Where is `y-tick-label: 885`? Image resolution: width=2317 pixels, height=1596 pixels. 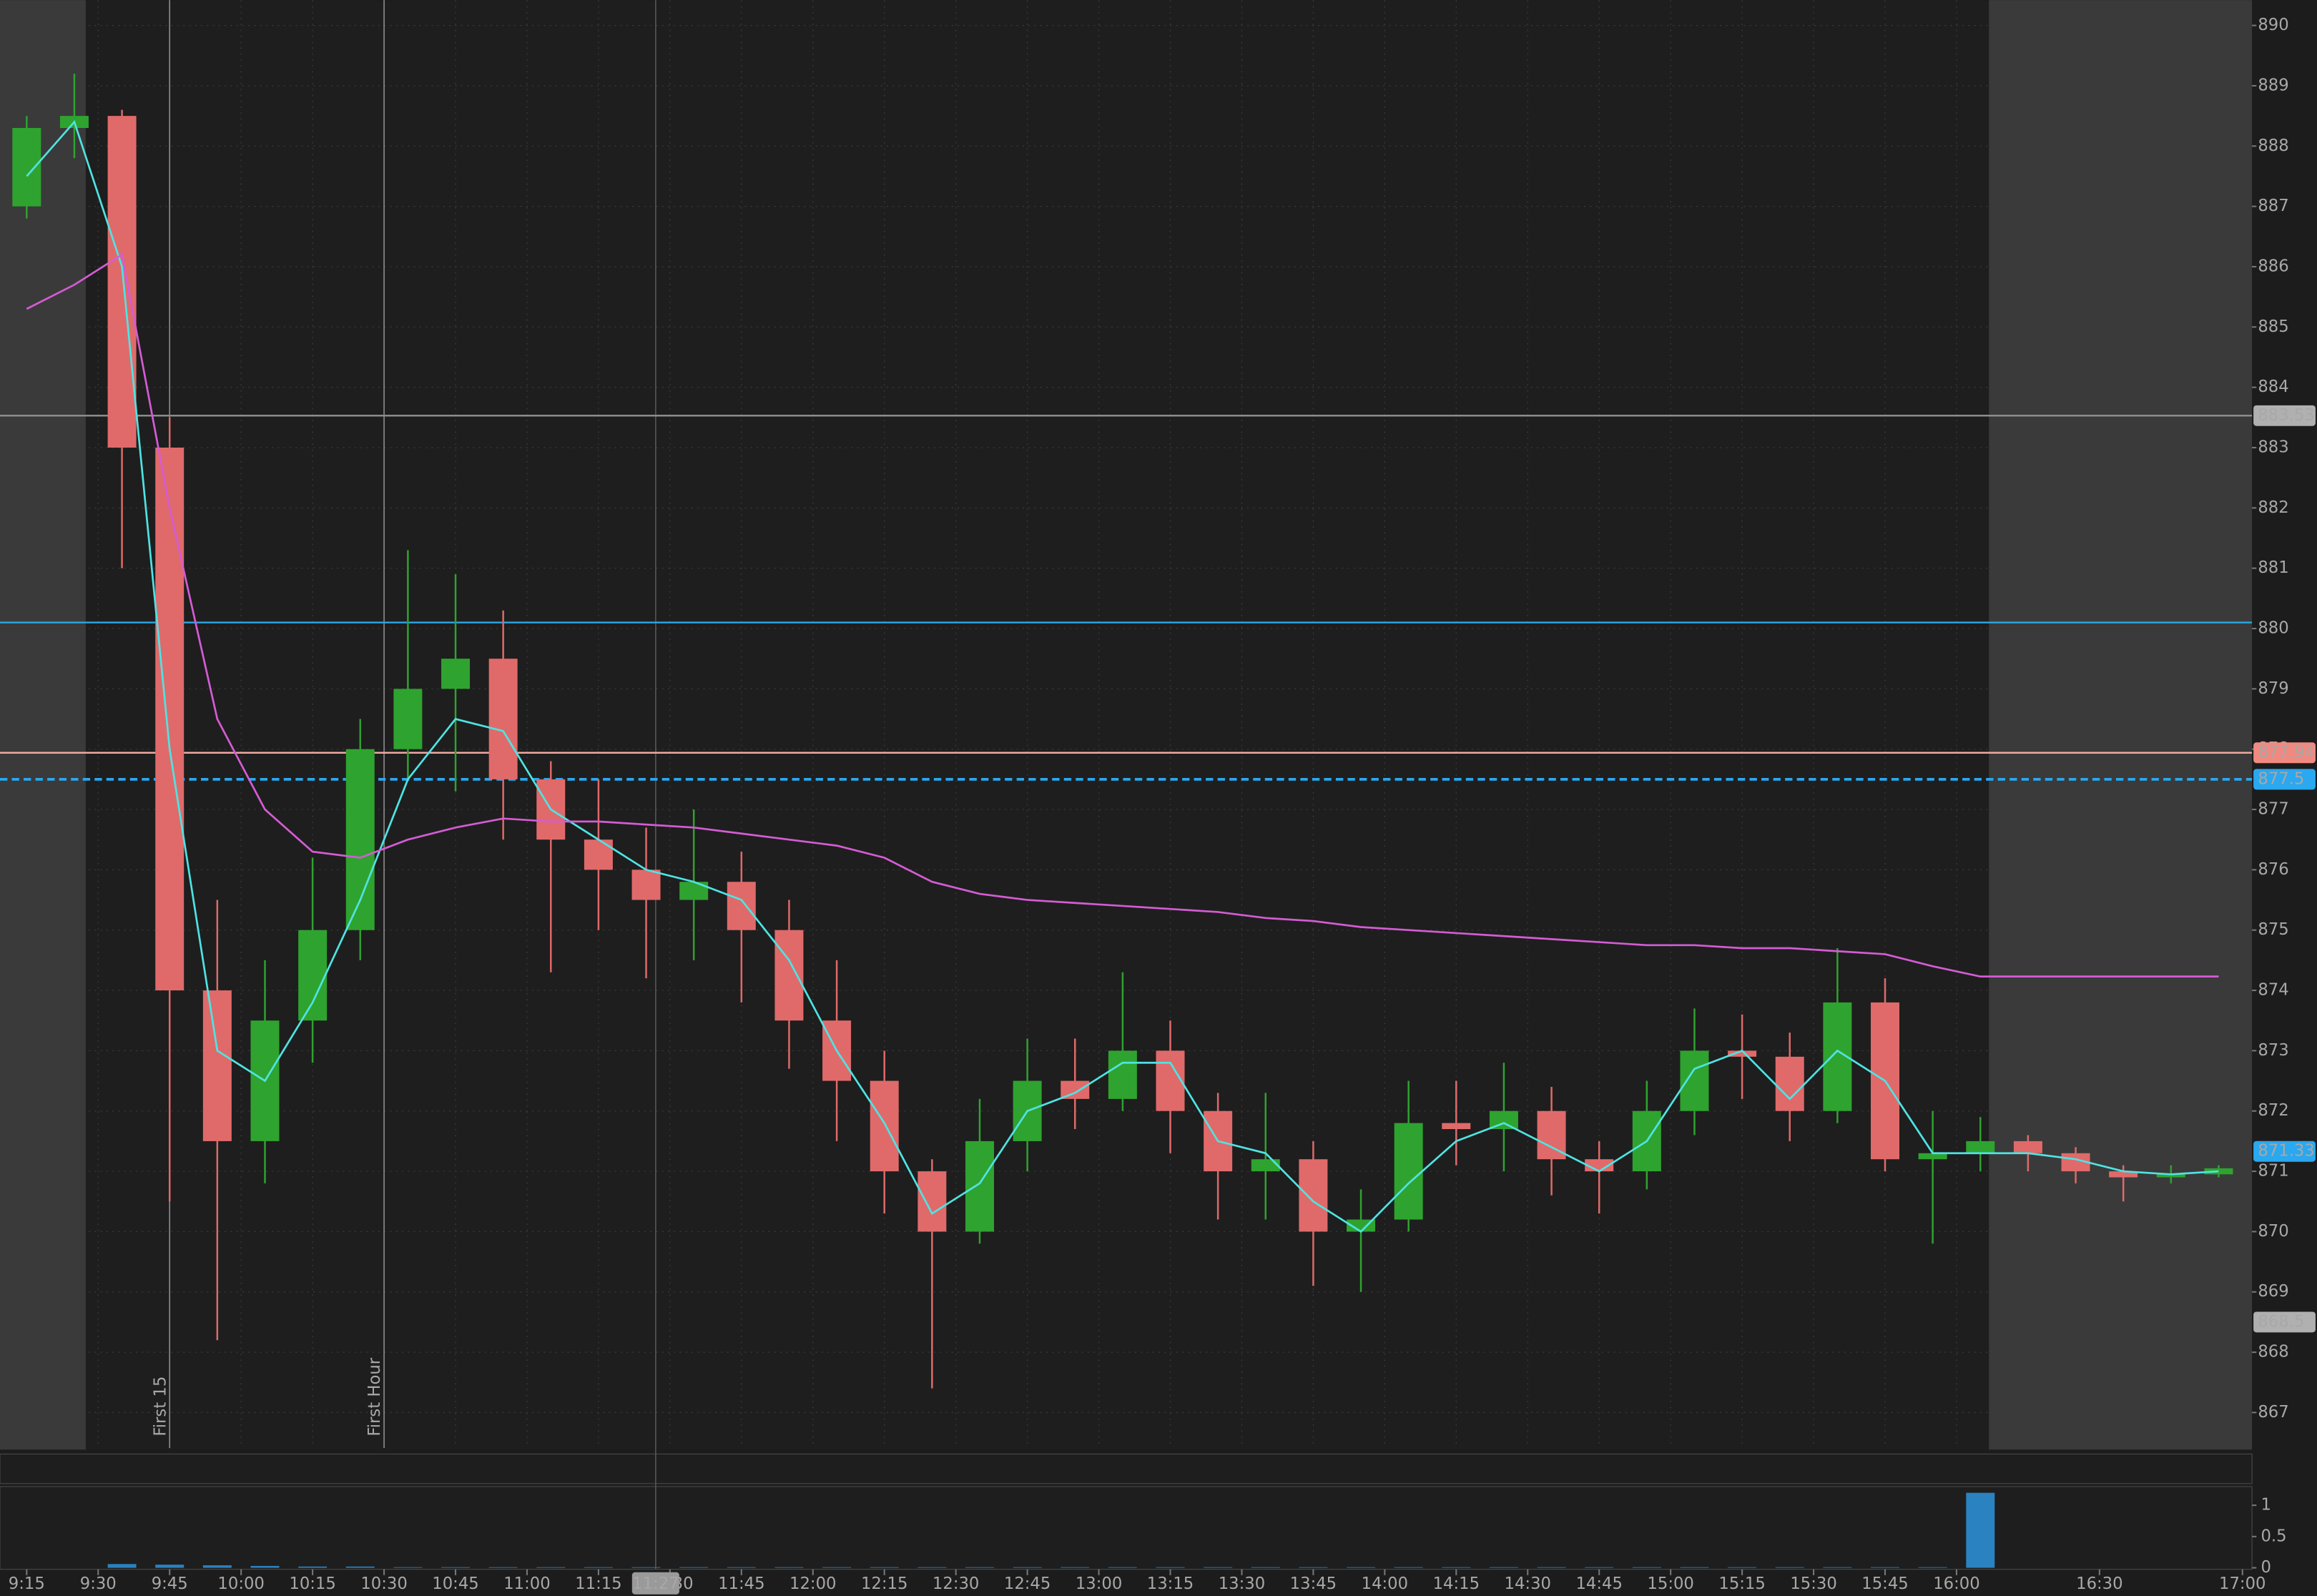 y-tick-label: 885 is located at coordinates (2273, 326).